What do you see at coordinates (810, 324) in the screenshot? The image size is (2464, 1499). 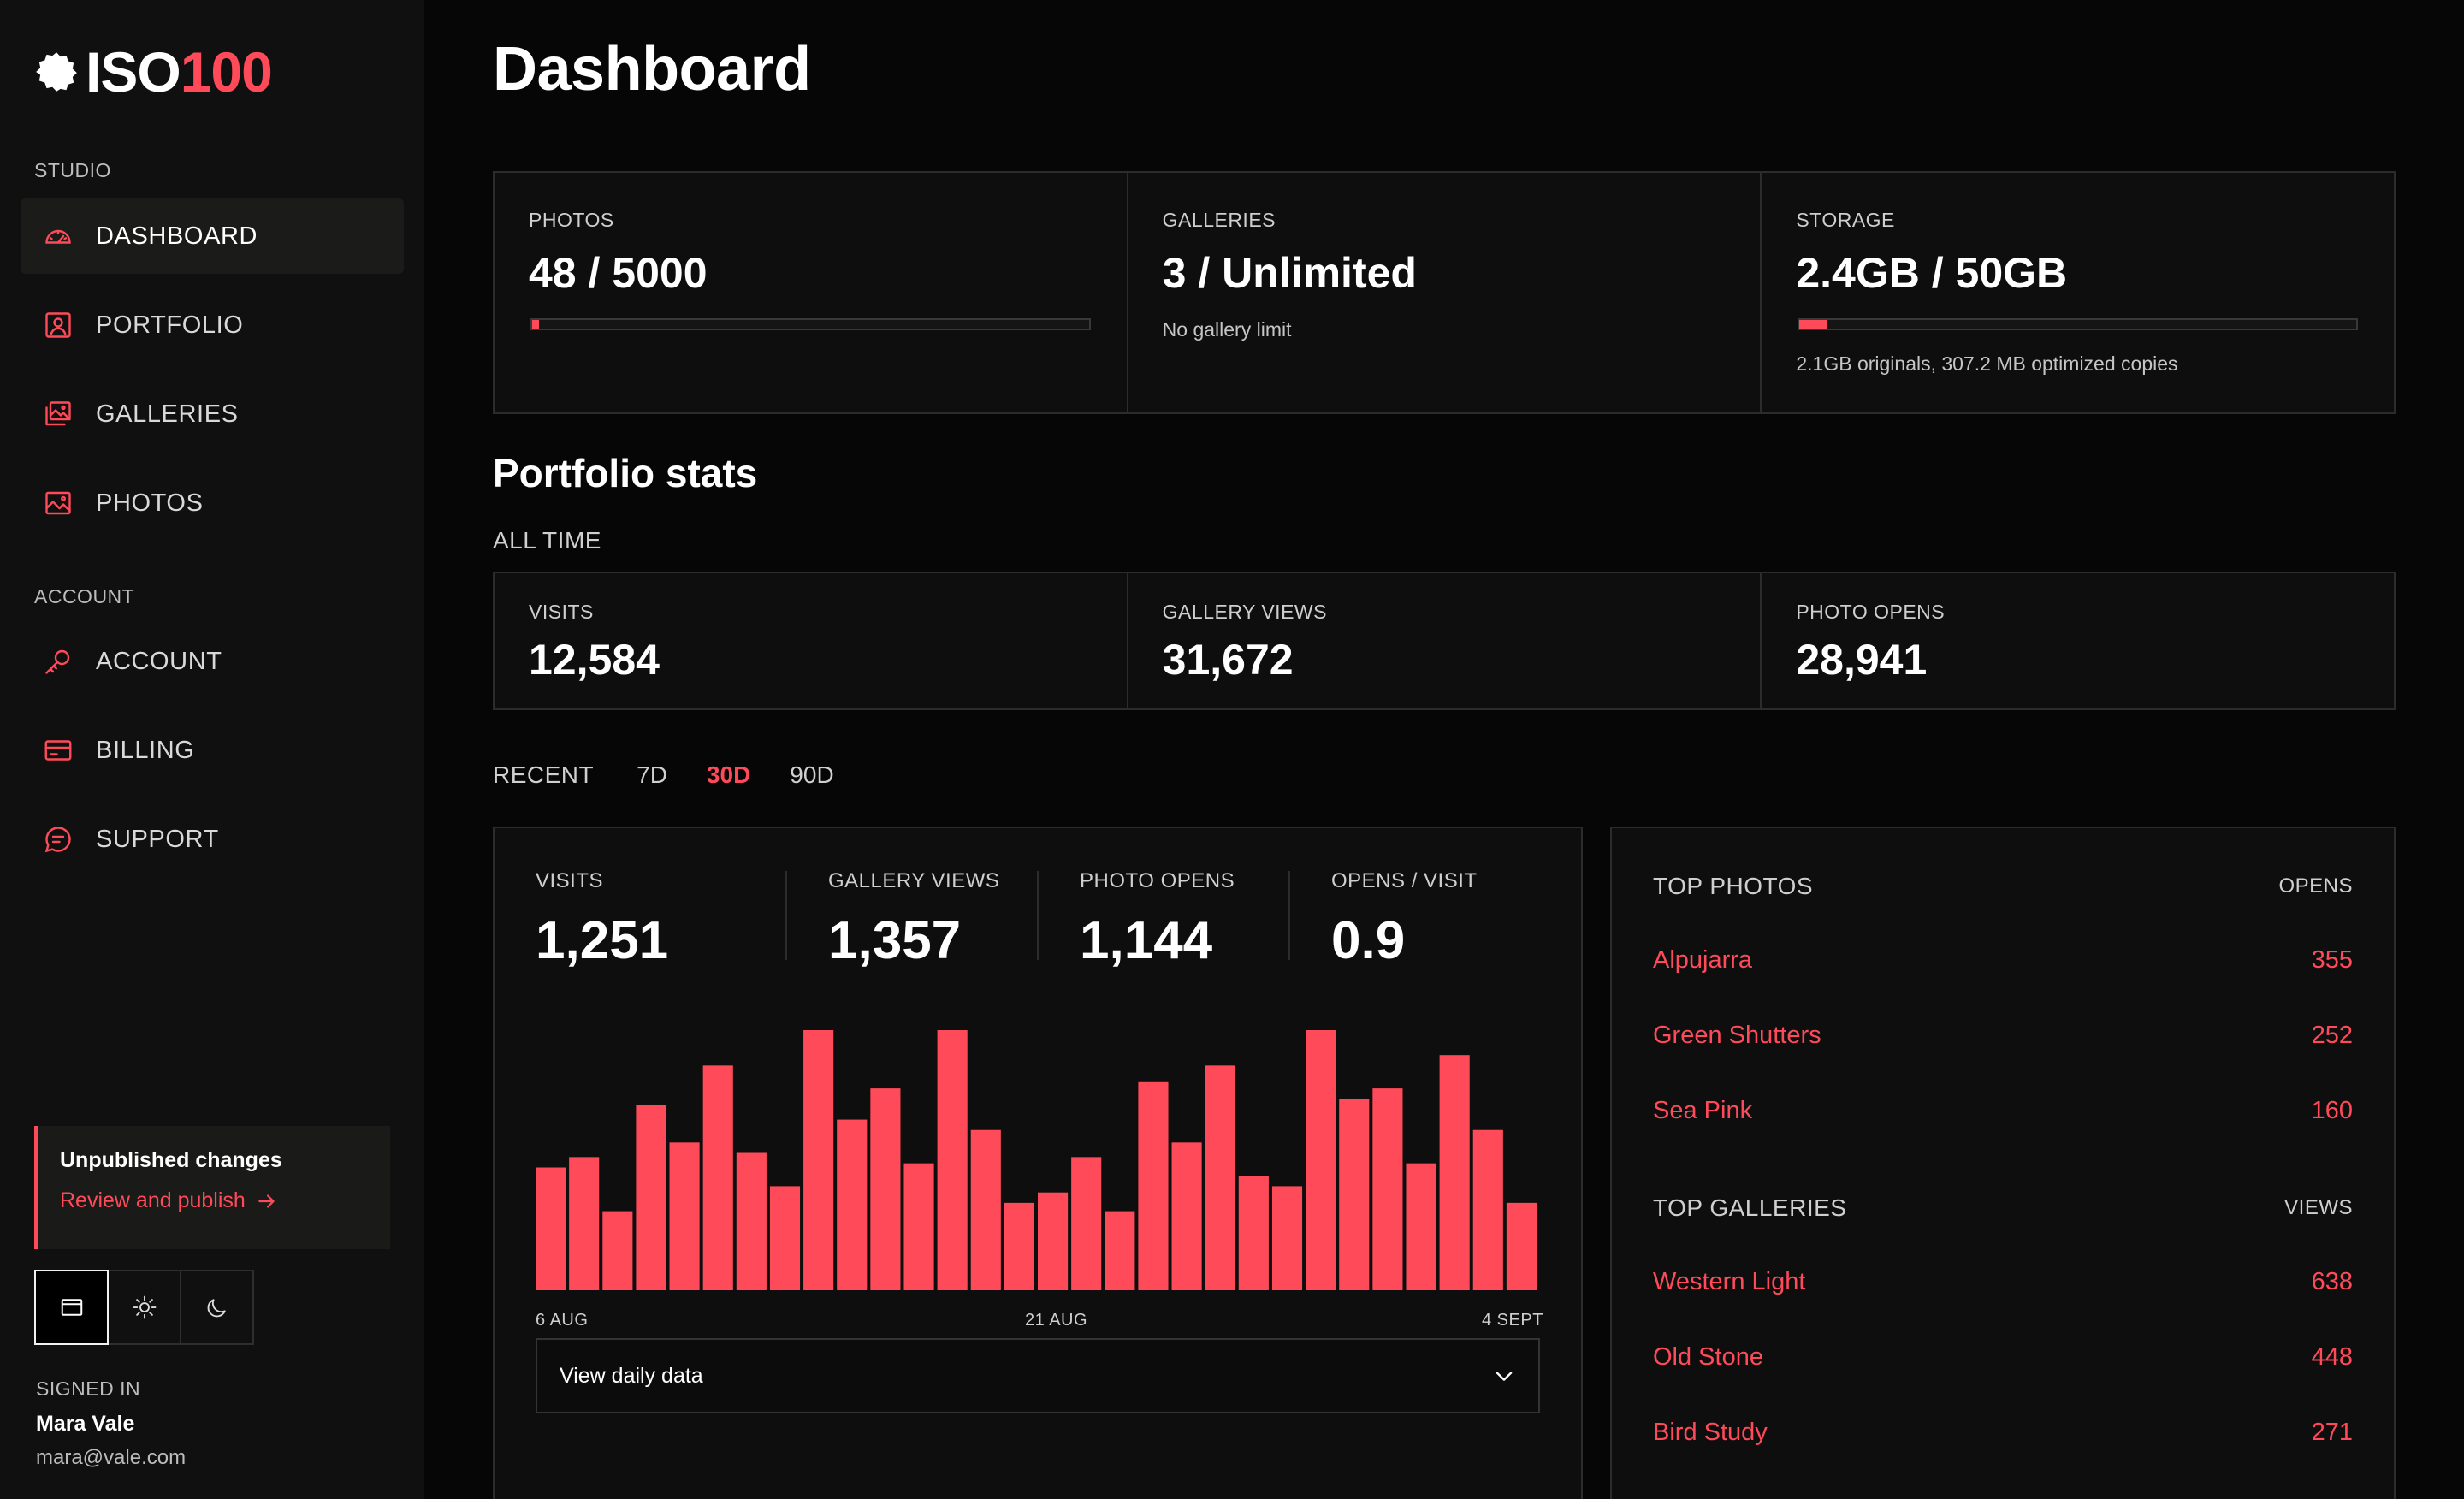 I see `photos-usage-bar` at bounding box center [810, 324].